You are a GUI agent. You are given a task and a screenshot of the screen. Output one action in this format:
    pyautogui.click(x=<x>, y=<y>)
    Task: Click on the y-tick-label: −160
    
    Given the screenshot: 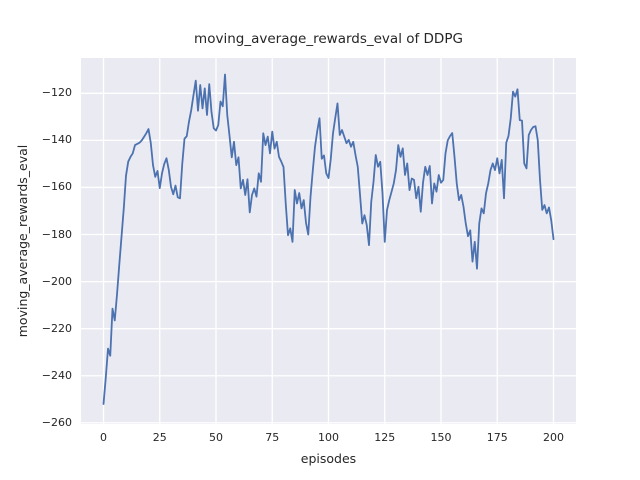 What is the action you would take?
    pyautogui.click(x=56, y=187)
    